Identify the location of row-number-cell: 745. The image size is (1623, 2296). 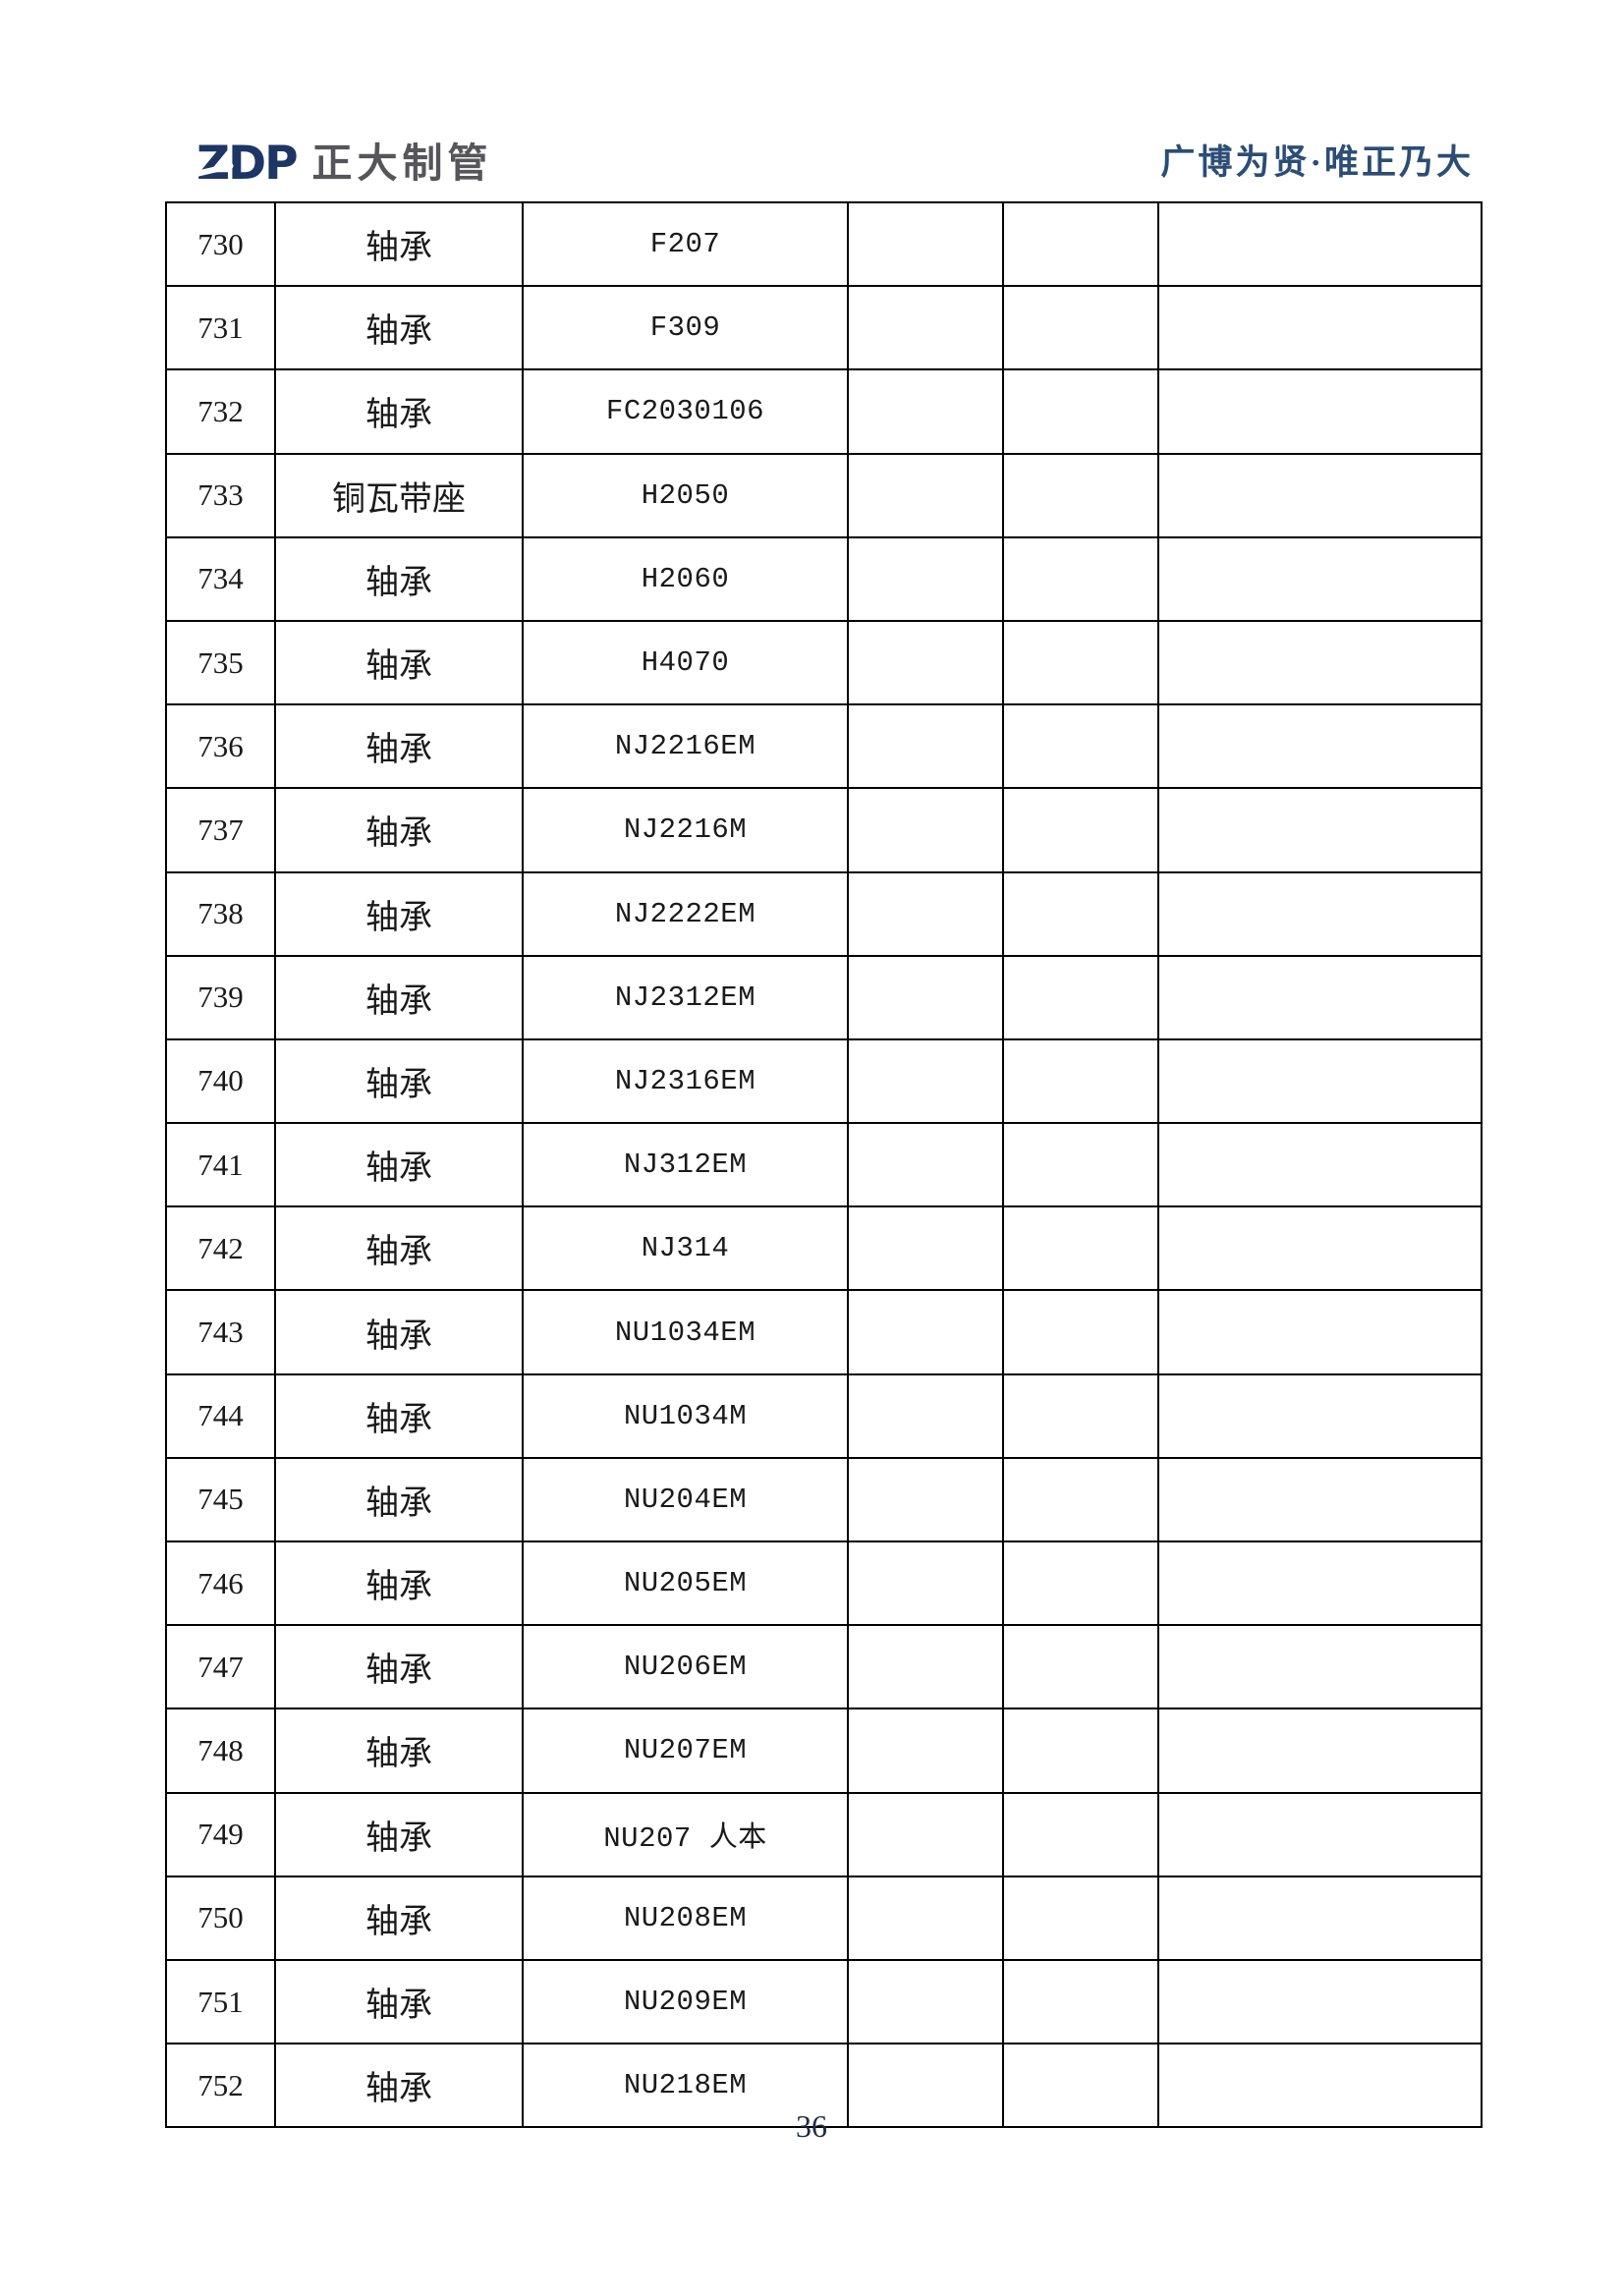
(221, 1499).